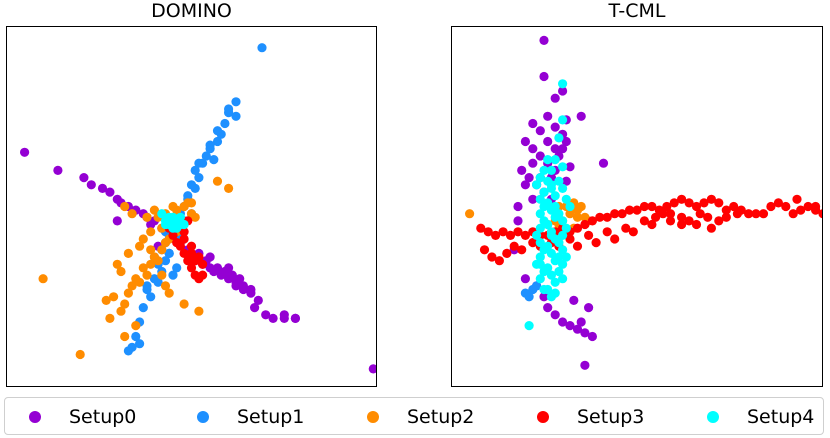  What do you see at coordinates (103, 417) in the screenshot?
I see `legend-label: Setup0` at bounding box center [103, 417].